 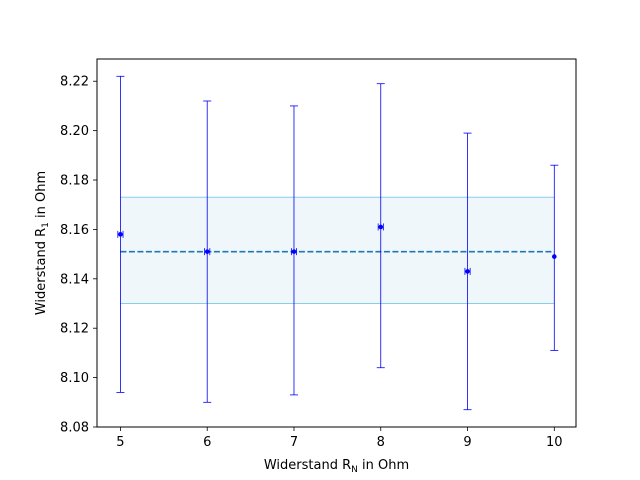 I want to click on y-tick-label: 8.08, so click(x=74, y=428).